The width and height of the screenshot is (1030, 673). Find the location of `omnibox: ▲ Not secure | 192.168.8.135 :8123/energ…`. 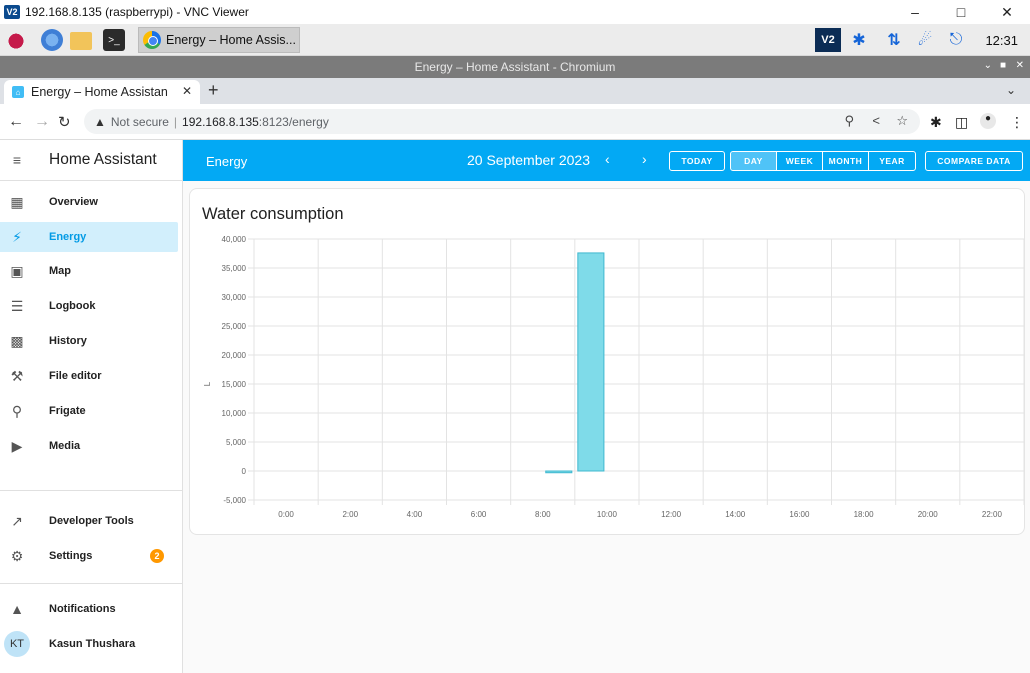

omnibox: ▲ Not secure | 192.168.8.135 :8123/energ… is located at coordinates (502, 121).